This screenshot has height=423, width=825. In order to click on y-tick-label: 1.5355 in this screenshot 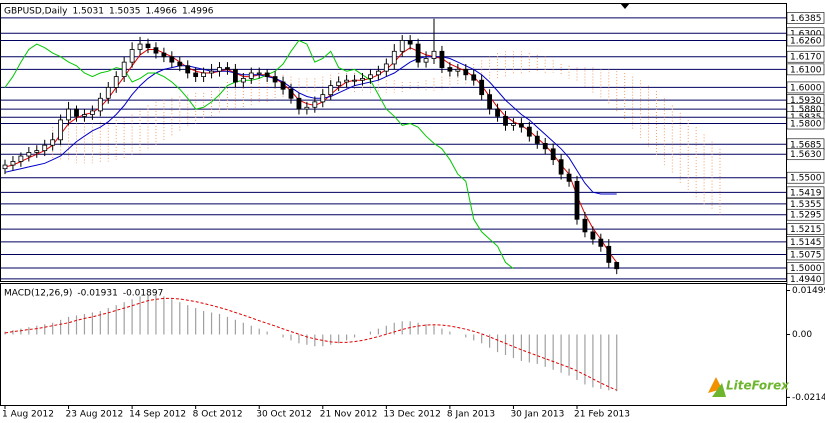, I will do `click(806, 205)`.